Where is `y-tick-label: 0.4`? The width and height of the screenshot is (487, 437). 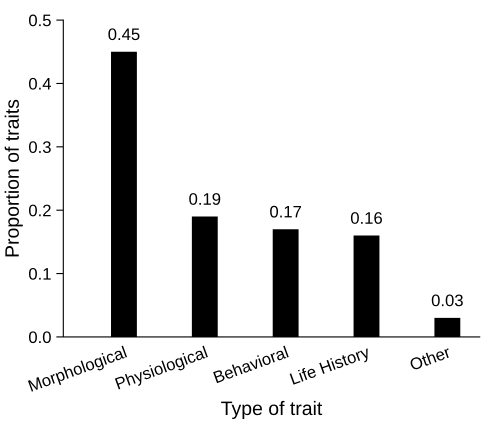 y-tick-label: 0.4 is located at coordinates (40, 84).